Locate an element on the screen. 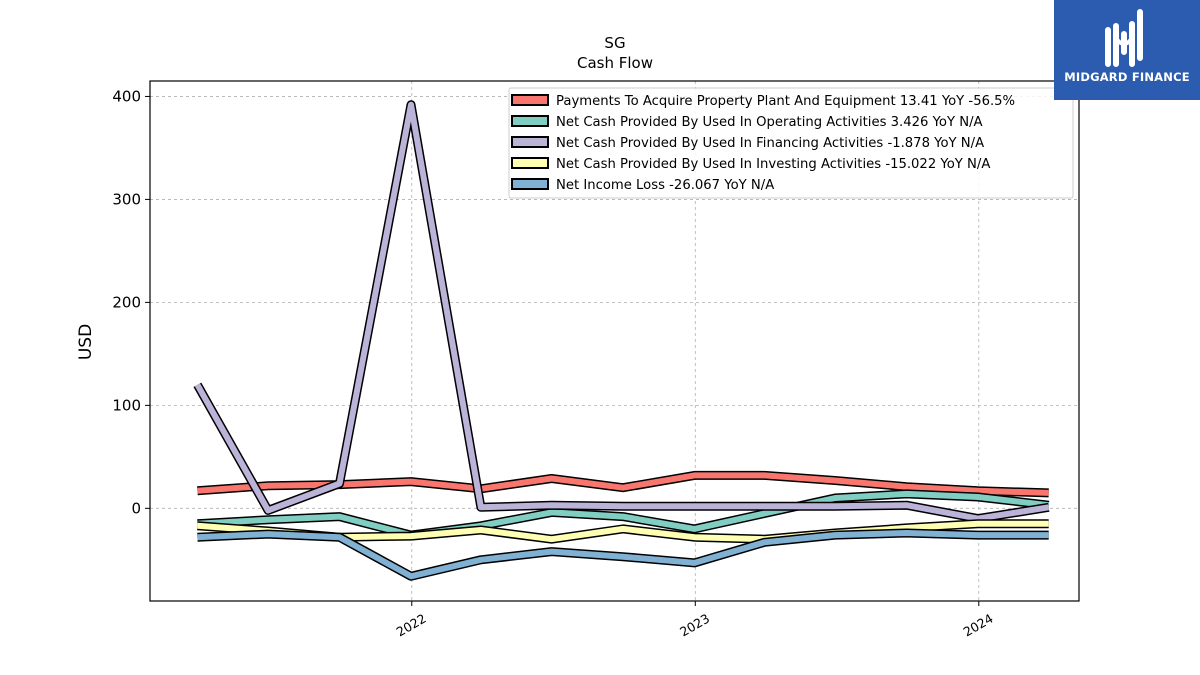 This screenshot has width=1200, height=675. legend-label: Net Income Loss -26.067 YoY N/A is located at coordinates (665, 185).